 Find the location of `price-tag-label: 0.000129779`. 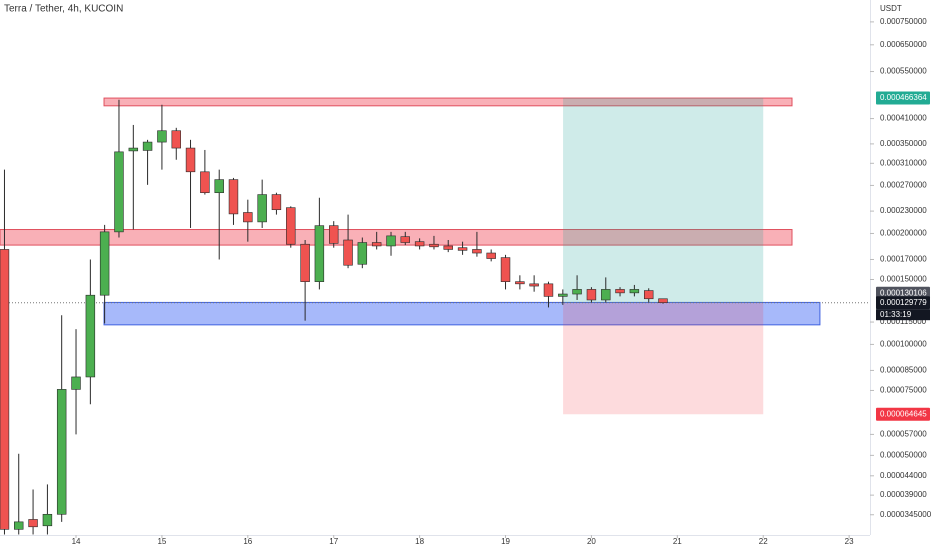

price-tag-label: 0.000129779 is located at coordinates (903, 302).